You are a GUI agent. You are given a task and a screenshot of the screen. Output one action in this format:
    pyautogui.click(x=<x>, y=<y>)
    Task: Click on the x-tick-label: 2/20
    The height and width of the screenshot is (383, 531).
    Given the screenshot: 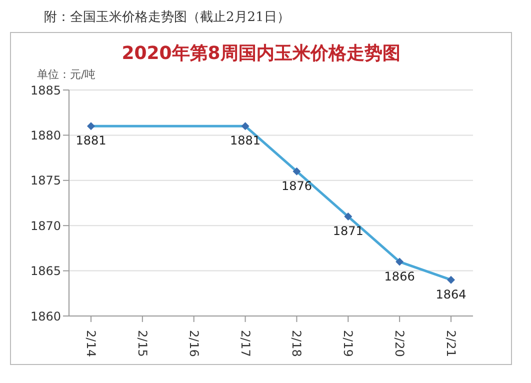 What is the action you would take?
    pyautogui.click(x=399, y=343)
    